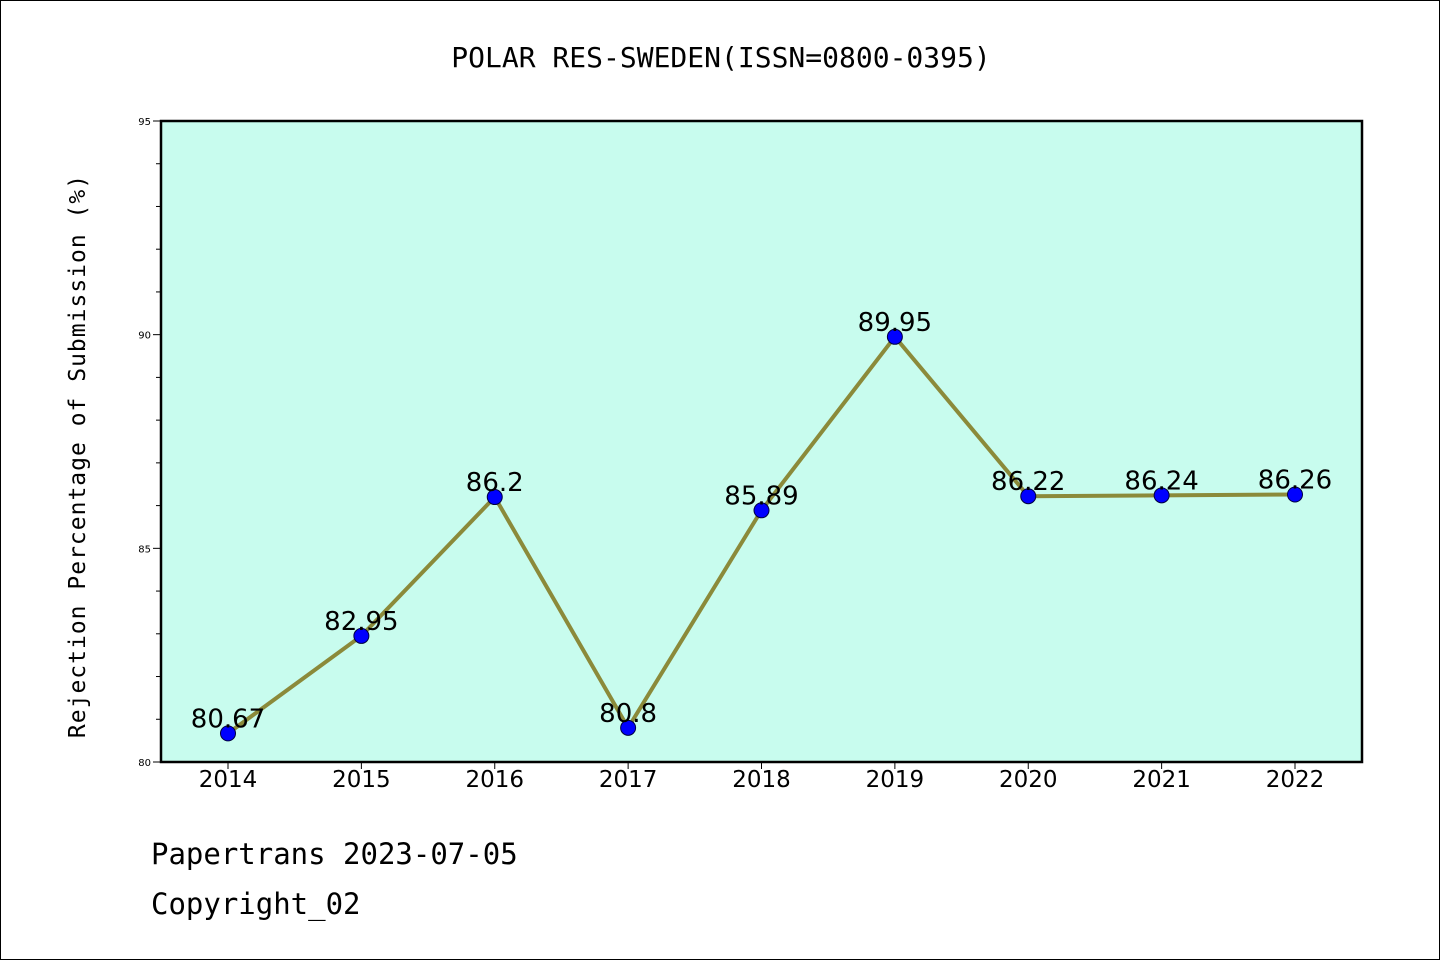 This screenshot has width=1440, height=961. I want to click on data-label: 89.95, so click(895, 323).